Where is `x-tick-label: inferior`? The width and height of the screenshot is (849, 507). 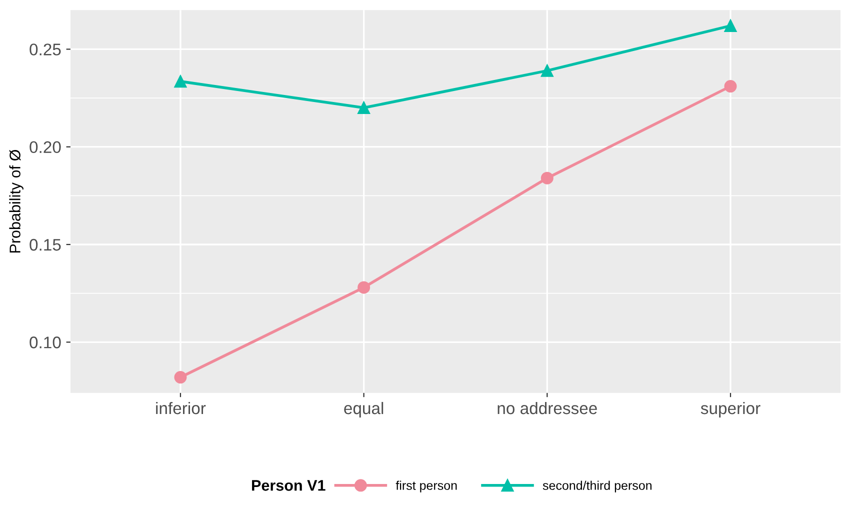
x-tick-label: inferior is located at coordinates (181, 408).